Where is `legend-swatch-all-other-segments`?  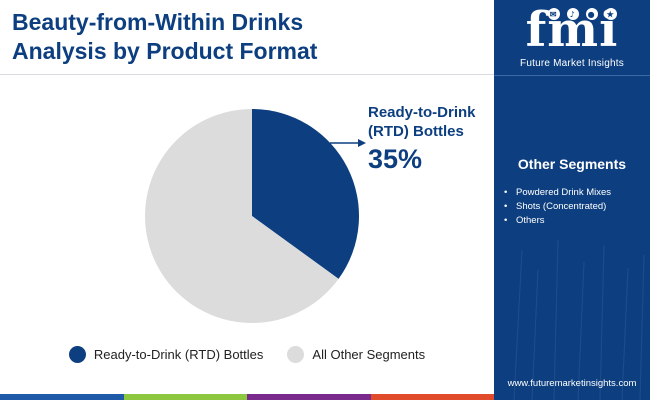 legend-swatch-all-other-segments is located at coordinates (296, 354).